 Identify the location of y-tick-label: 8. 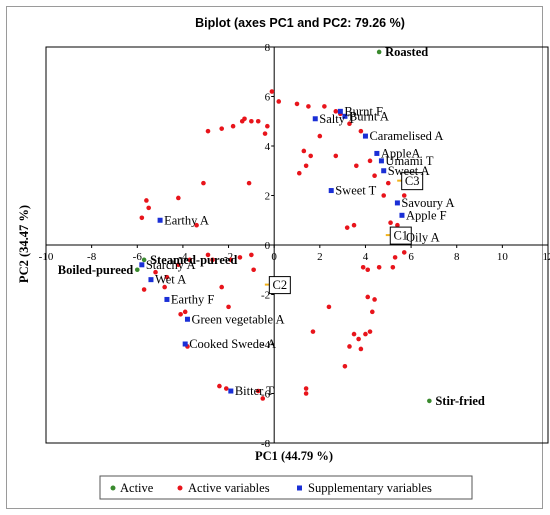
(268, 48).